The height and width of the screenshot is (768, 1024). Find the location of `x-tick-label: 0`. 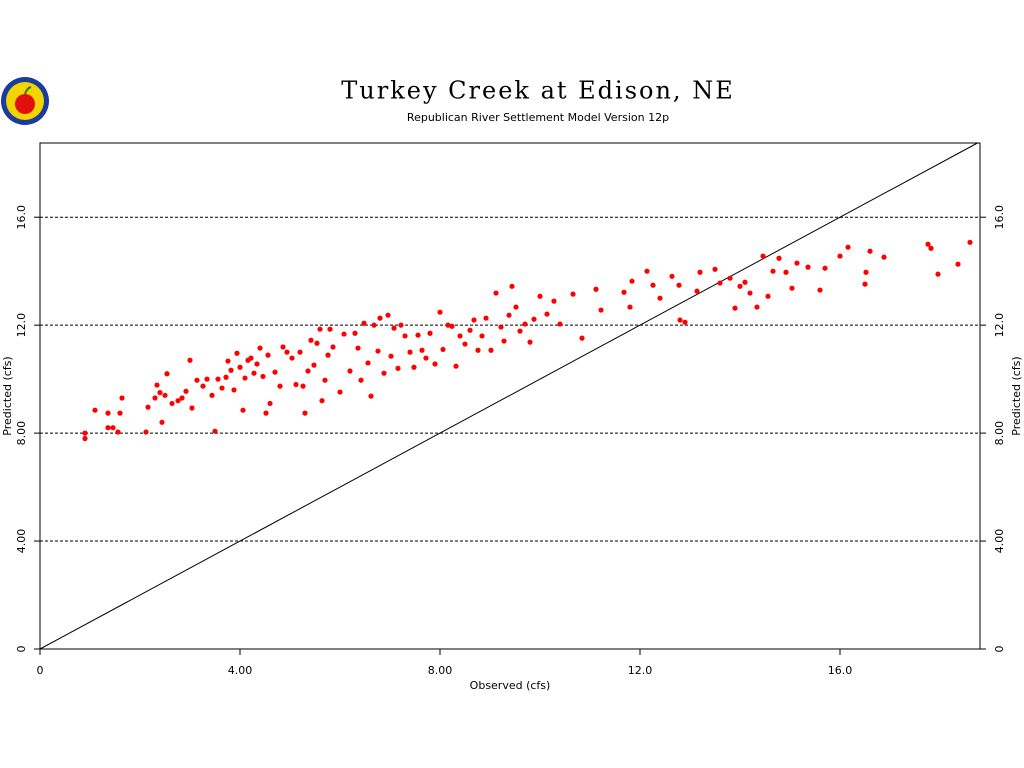

x-tick-label: 0 is located at coordinates (40, 670).